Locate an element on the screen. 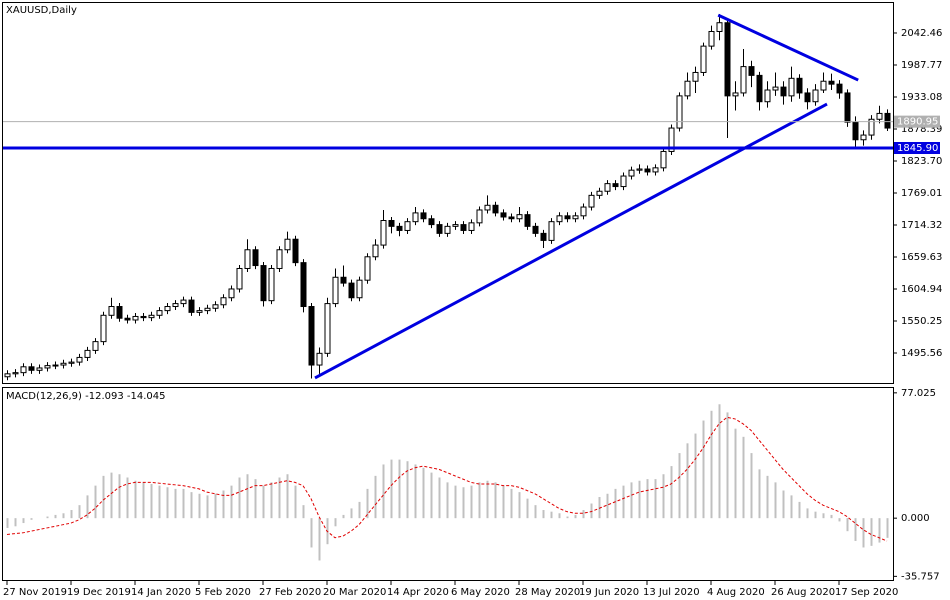 The width and height of the screenshot is (950, 600). price-label: 1890.95 is located at coordinates (917, 122).